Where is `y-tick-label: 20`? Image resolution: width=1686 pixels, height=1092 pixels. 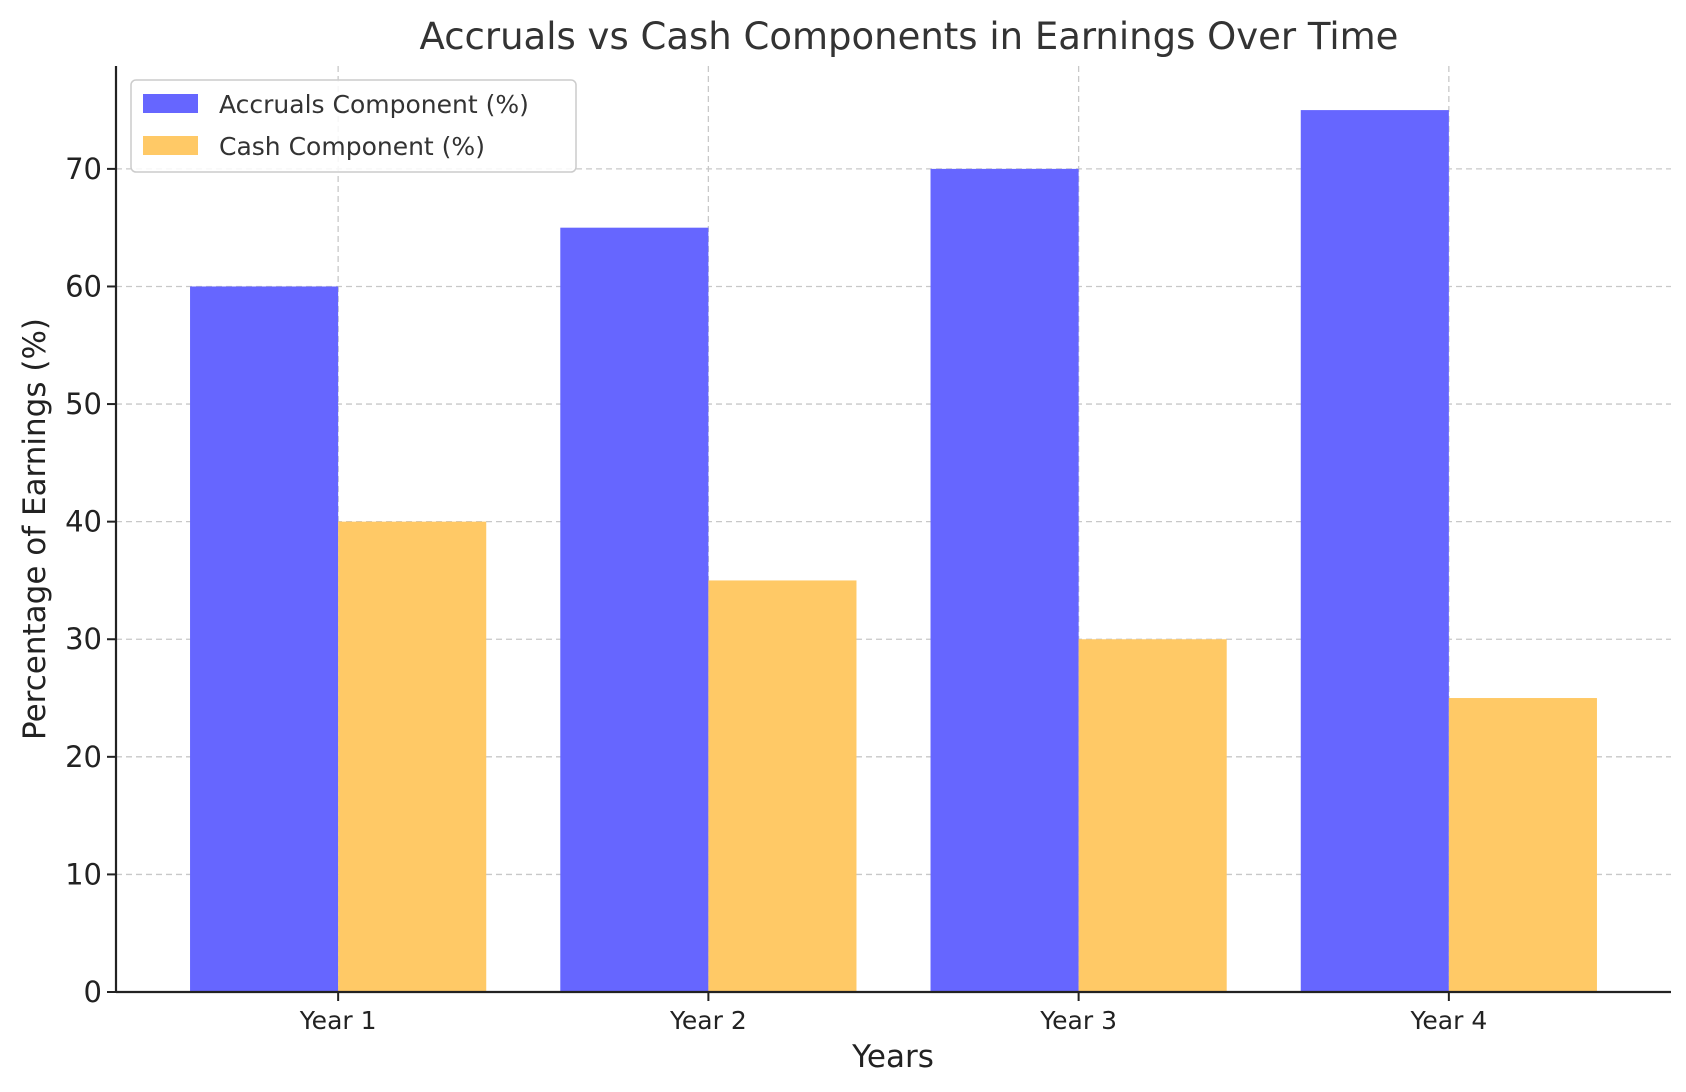
y-tick-label: 20 is located at coordinates (83, 757).